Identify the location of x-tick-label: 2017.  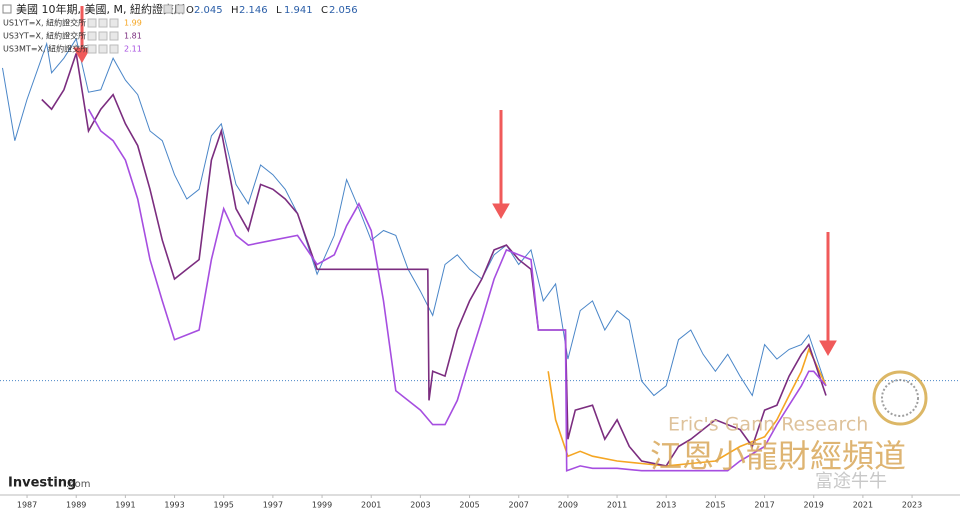
(764, 505).